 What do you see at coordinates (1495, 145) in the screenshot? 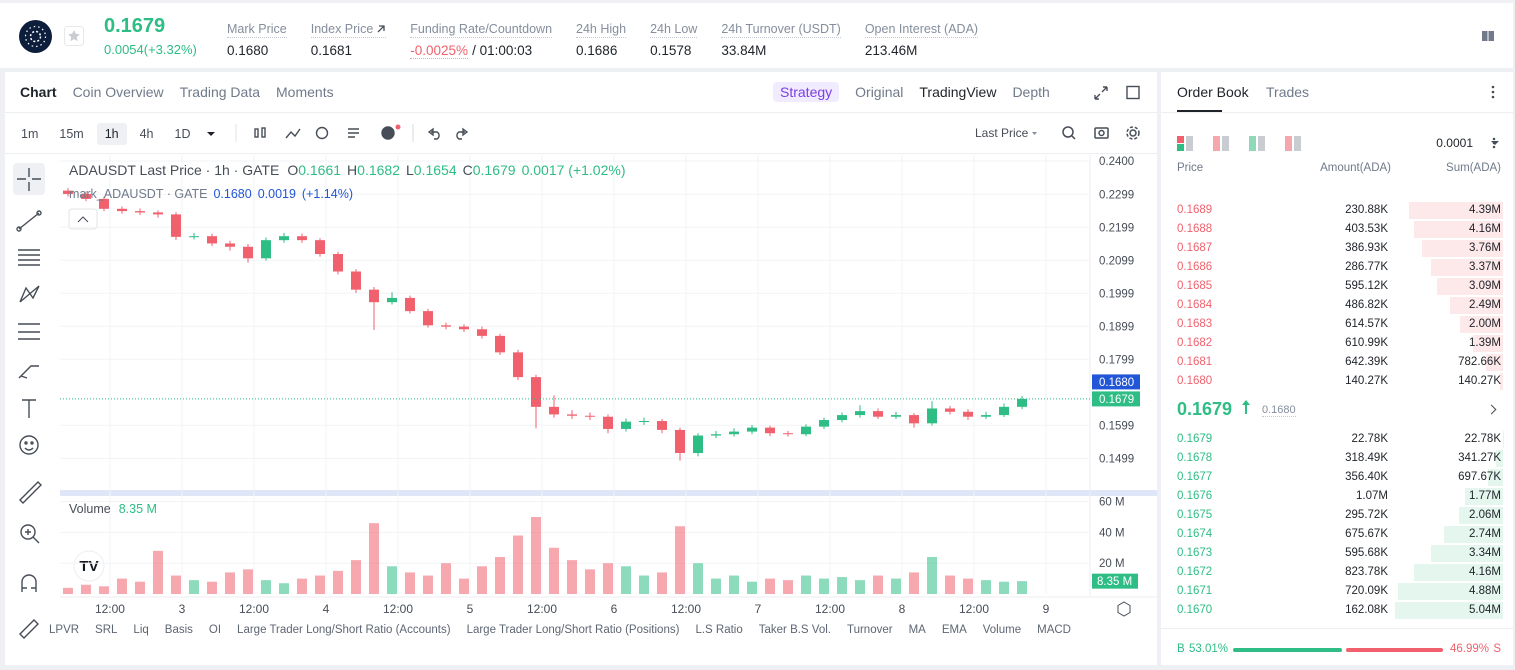
I see `ob-precision-caret` at bounding box center [1495, 145].